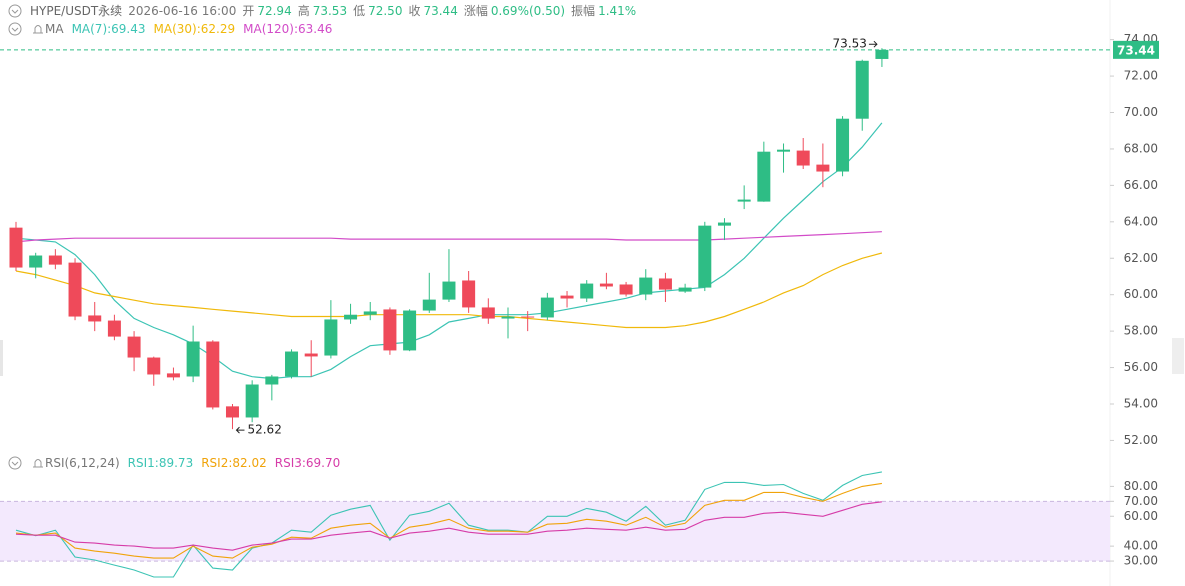 The image size is (1185, 586). Describe the element at coordinates (194, 29) in the screenshot. I see `legend-entry: MA(30):62.29` at that location.